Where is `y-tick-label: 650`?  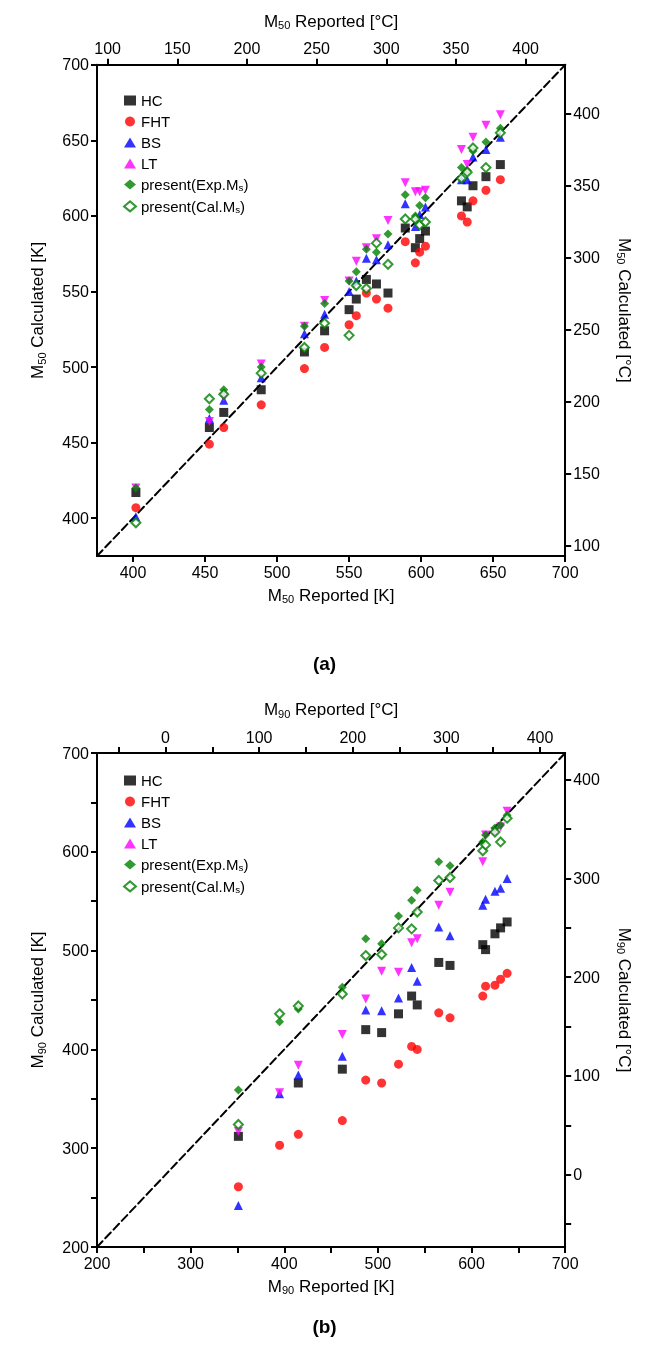
y-tick-label: 650 is located at coordinates (76, 140).